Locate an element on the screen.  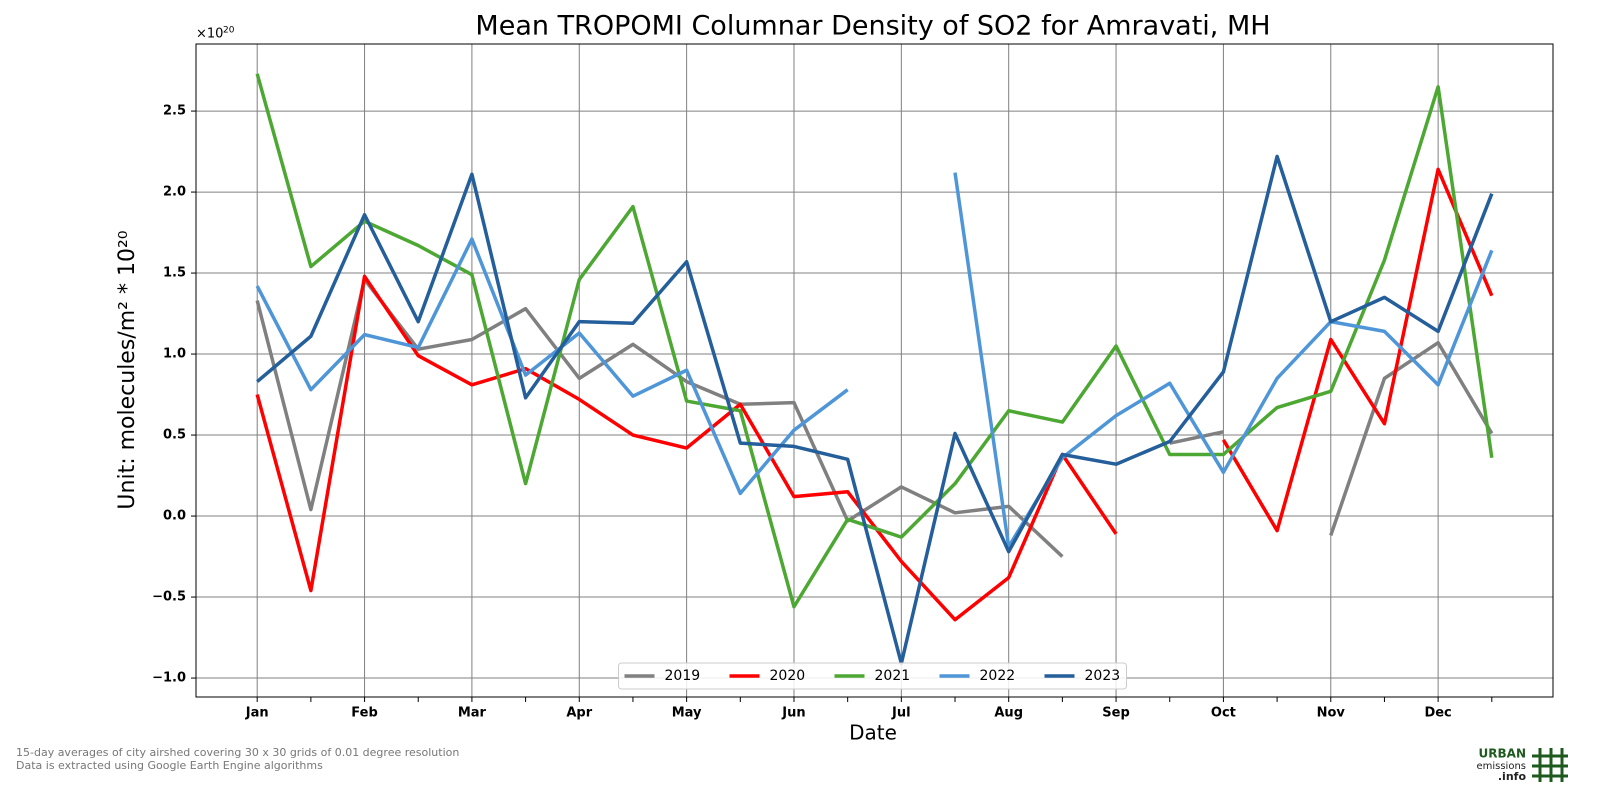
legend-label: 2023 is located at coordinates (1103, 676).